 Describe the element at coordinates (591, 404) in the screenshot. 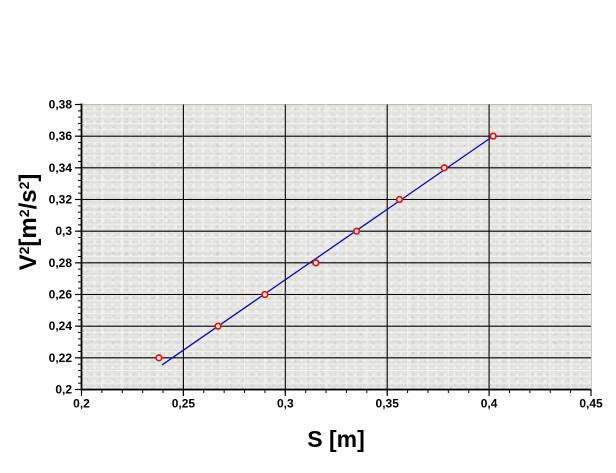

I see `x-tick-label: 0,45` at that location.